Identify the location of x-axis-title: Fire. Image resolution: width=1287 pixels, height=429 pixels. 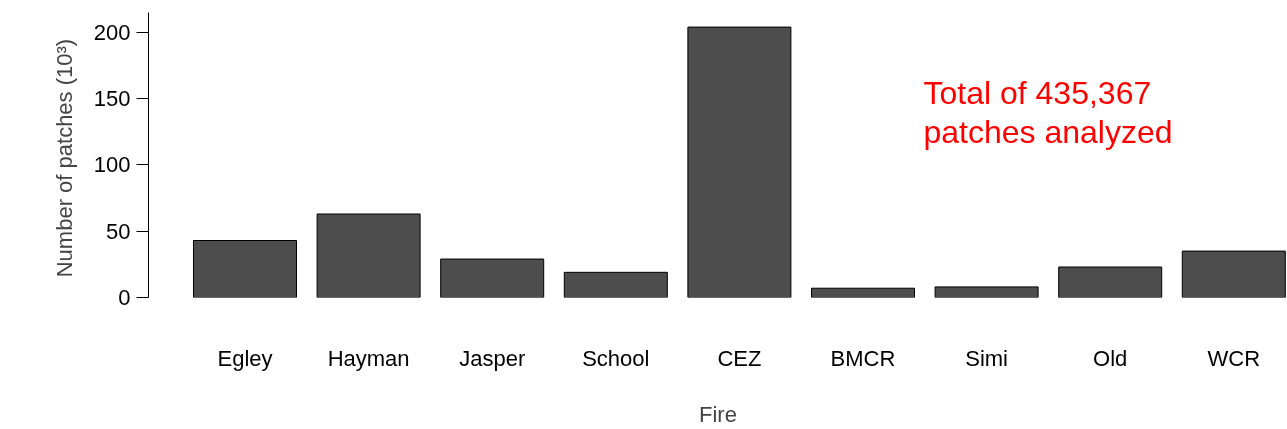
(718, 414).